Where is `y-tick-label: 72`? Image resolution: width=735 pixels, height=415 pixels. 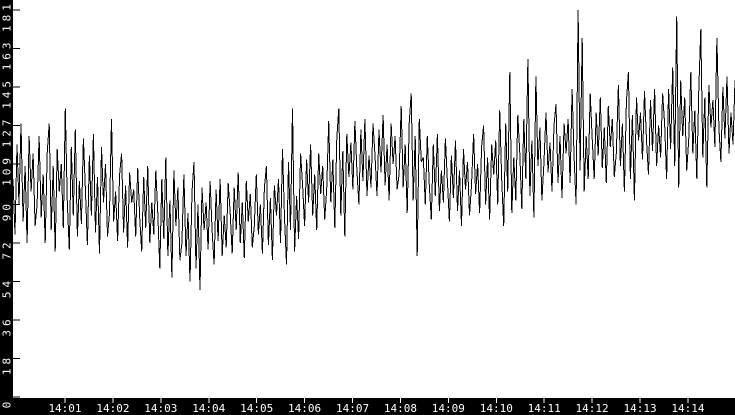
y-tick-label: 72 is located at coordinates (7, 248).